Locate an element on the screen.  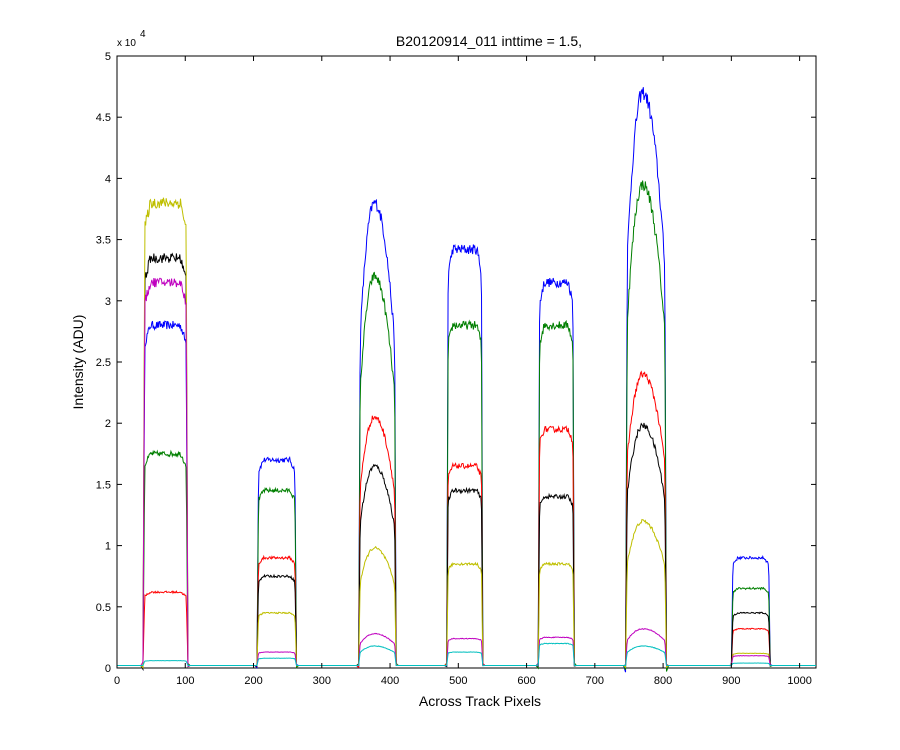
y-axis-label: Intensity (ADU) is located at coordinates (78, 362).